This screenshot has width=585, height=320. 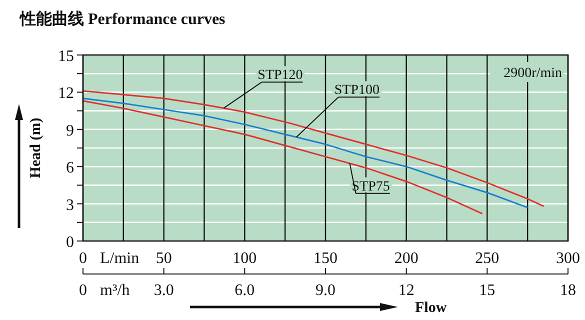 What do you see at coordinates (280, 76) in the screenshot?
I see `text: STP120` at bounding box center [280, 76].